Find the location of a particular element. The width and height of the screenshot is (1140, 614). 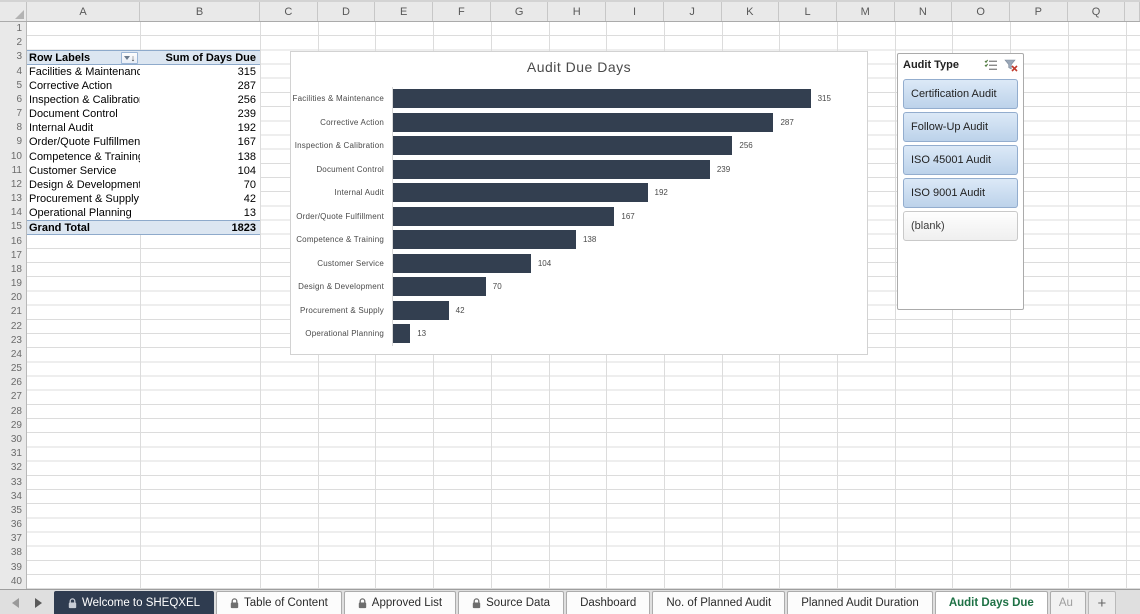

column-header-B: B is located at coordinates (200, 11).